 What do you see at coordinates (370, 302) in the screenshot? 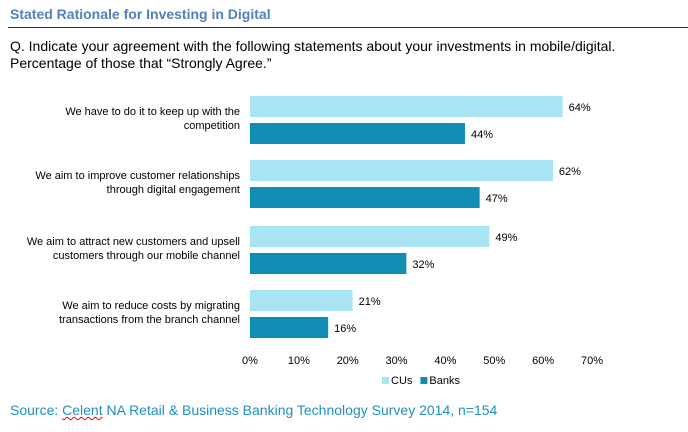
I see `data-label: 21%` at bounding box center [370, 302].